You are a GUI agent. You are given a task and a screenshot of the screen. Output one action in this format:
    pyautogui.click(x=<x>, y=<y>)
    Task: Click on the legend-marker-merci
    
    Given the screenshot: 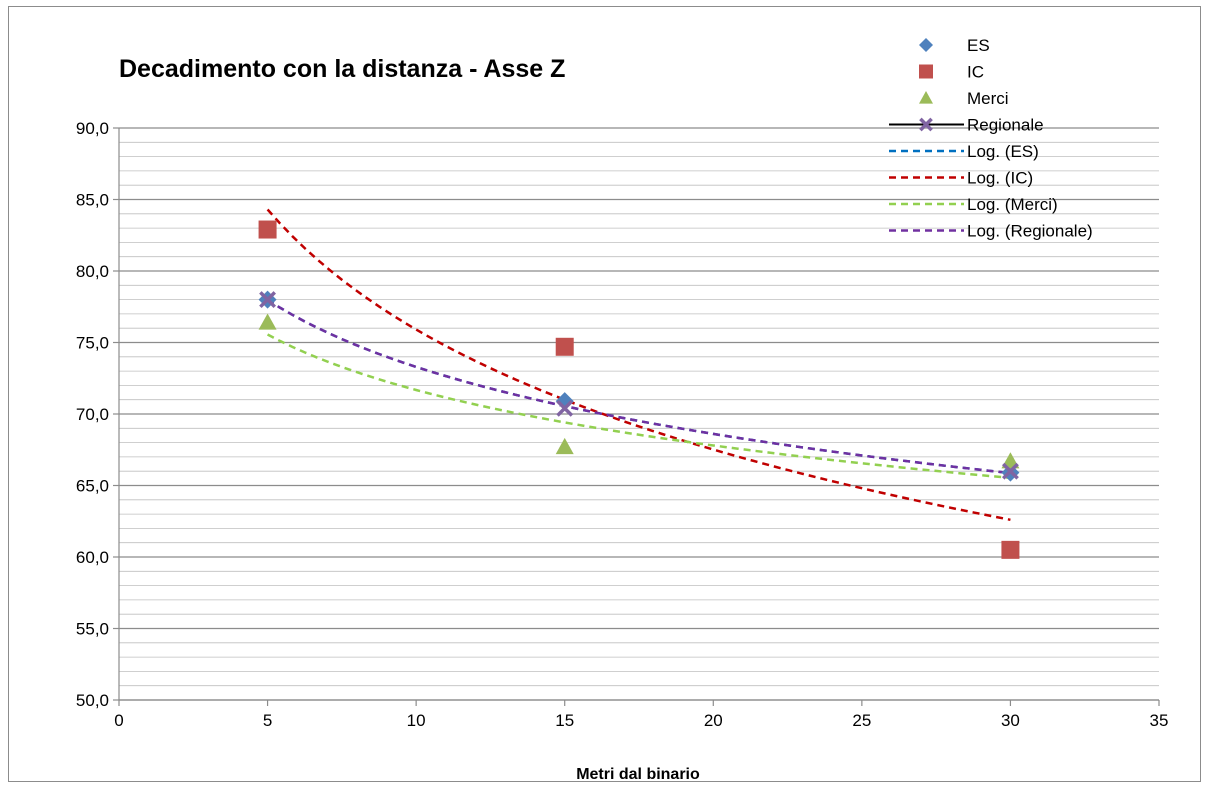 What is the action you would take?
    pyautogui.click(x=926, y=97)
    